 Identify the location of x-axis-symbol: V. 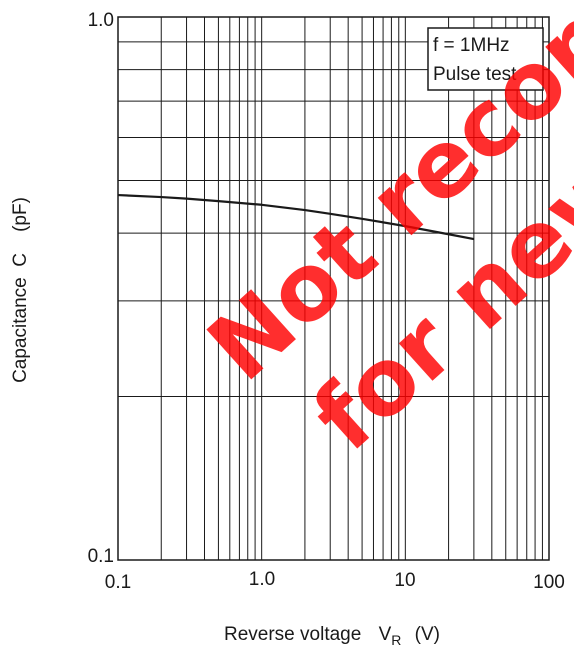
(385, 634).